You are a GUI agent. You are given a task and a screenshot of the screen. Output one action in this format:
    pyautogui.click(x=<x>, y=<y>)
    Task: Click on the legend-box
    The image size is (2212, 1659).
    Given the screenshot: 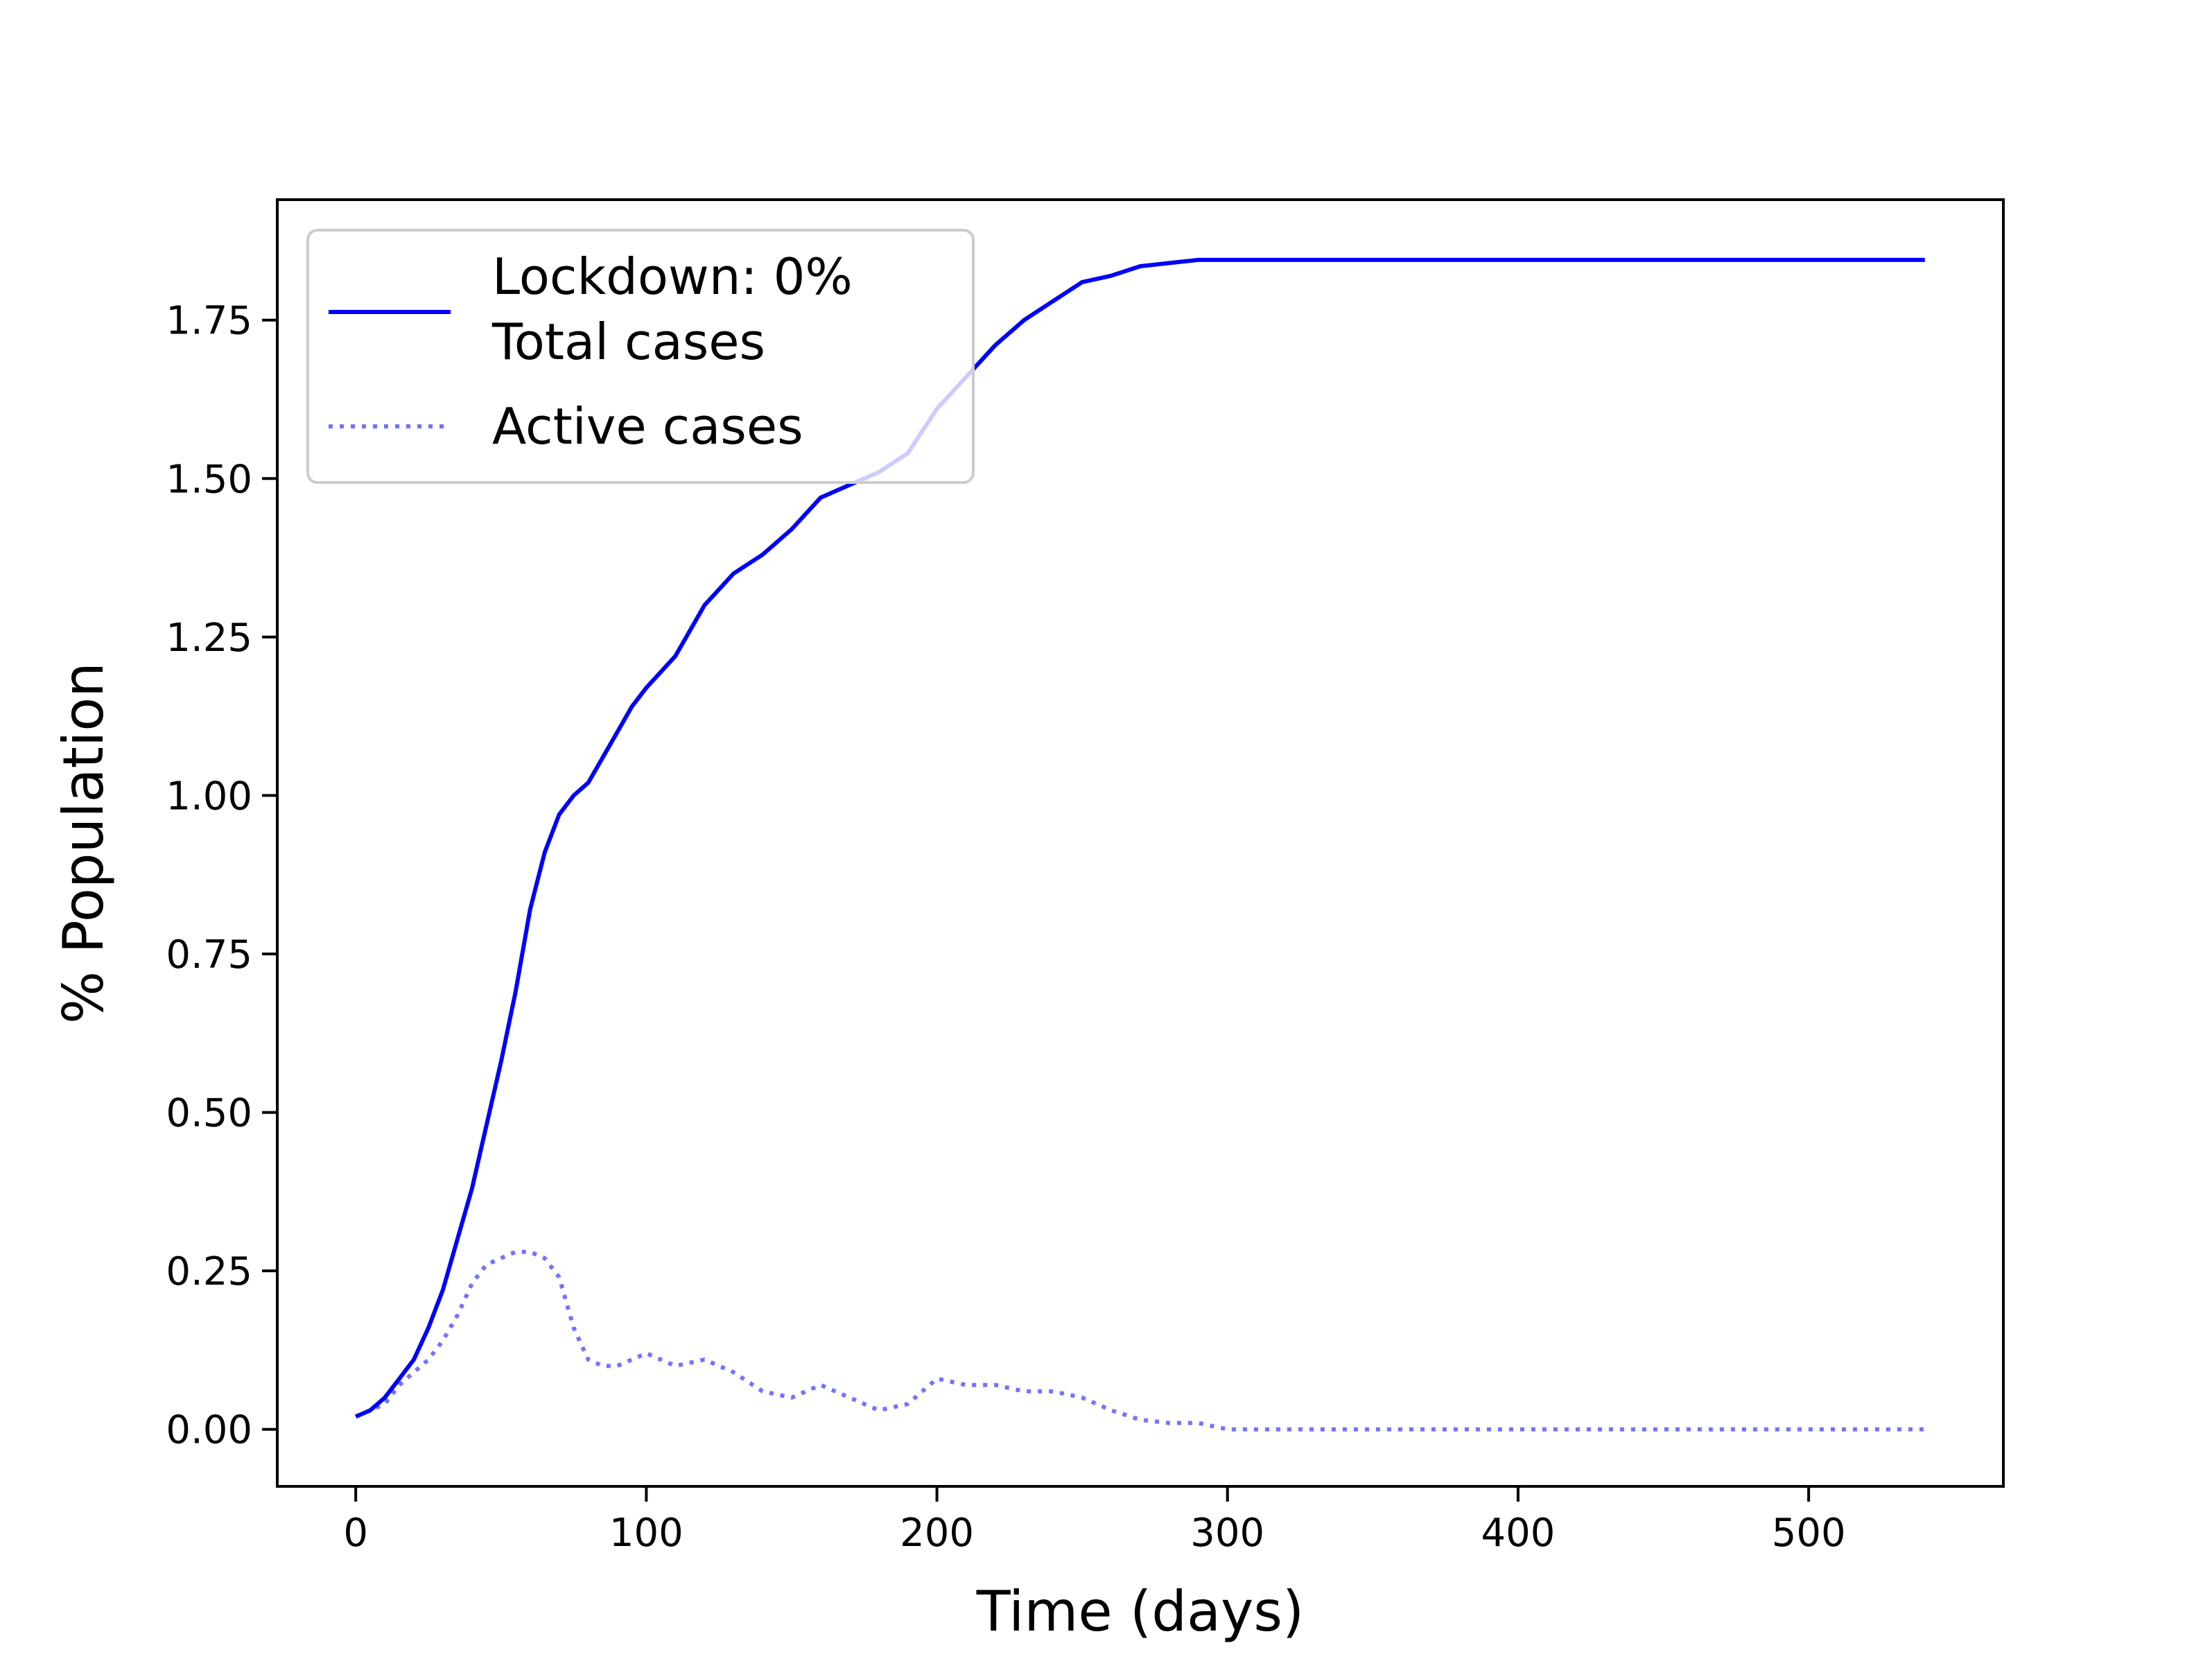 What is the action you would take?
    pyautogui.click(x=640, y=356)
    